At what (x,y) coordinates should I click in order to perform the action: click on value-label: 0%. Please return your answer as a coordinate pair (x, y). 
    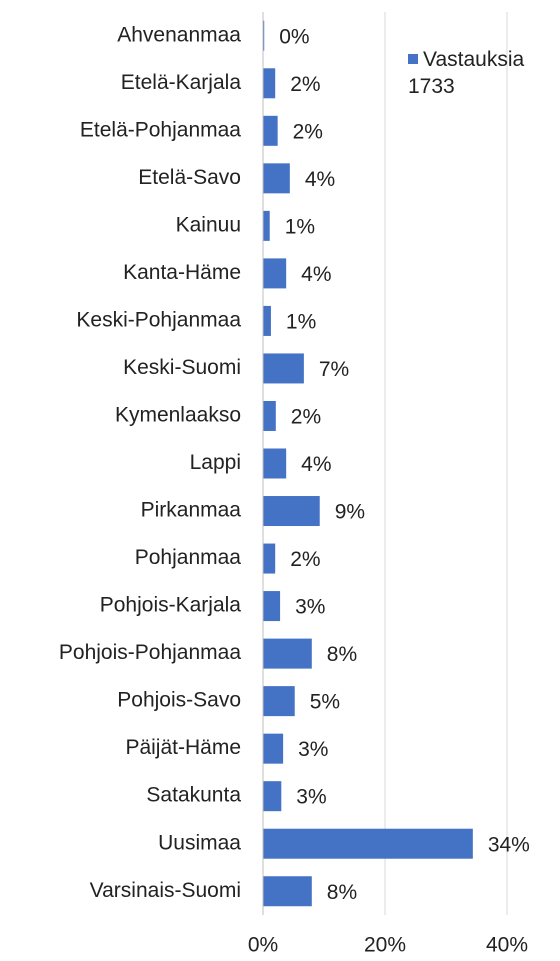
    Looking at the image, I should click on (294, 36).